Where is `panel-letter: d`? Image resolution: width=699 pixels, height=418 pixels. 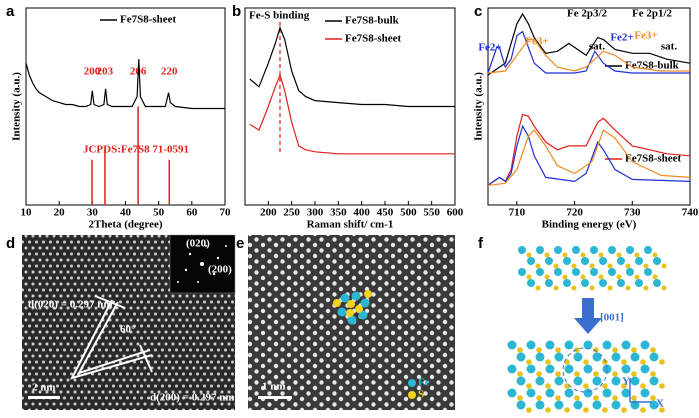
panel-letter: d is located at coordinates (10, 243).